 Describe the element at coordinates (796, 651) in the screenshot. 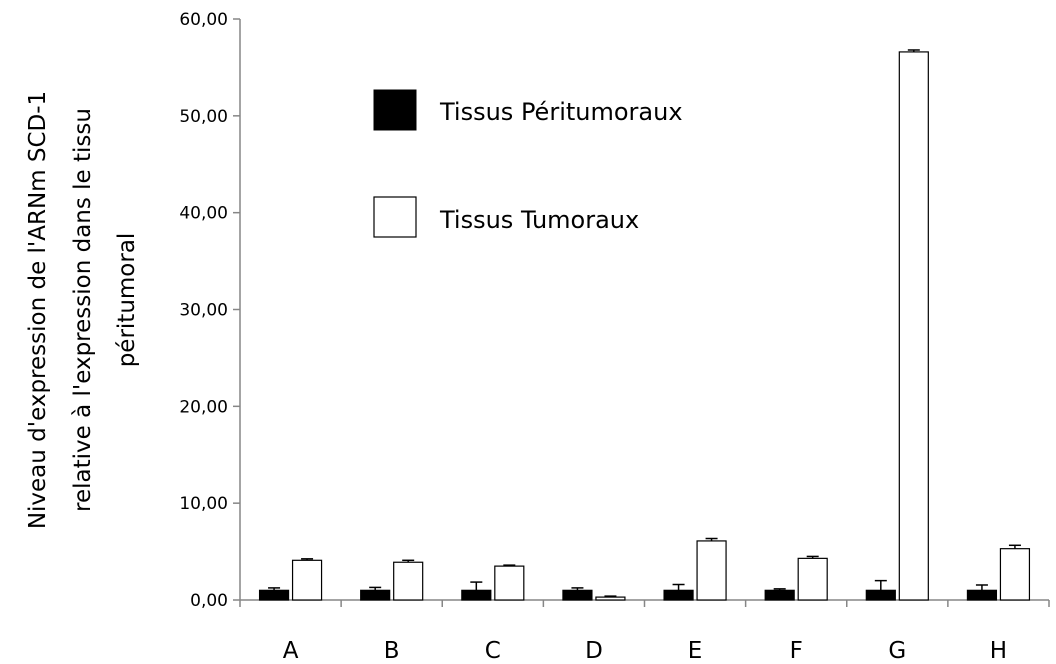

I see `category-label-f: F` at that location.